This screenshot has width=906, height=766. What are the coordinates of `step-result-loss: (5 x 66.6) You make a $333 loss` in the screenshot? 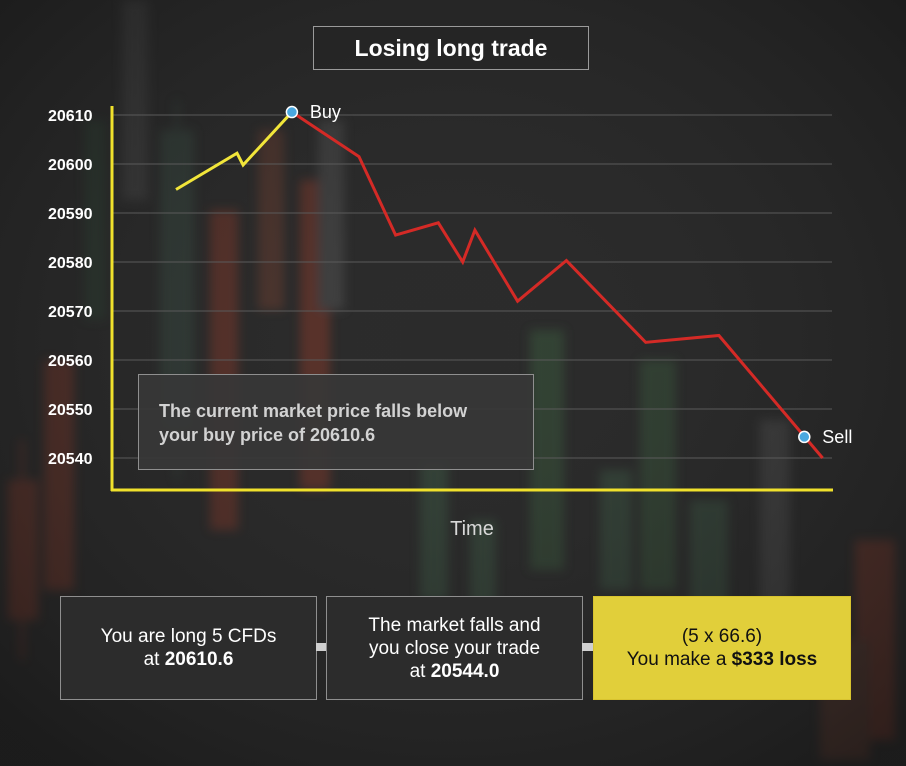 It's located at (722, 648).